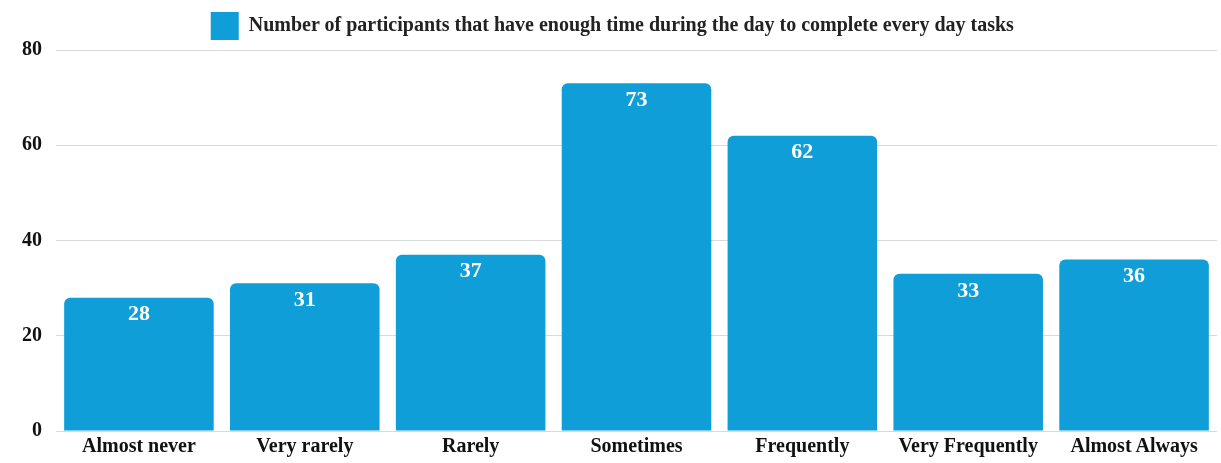 This screenshot has height=463, width=1221. Describe the element at coordinates (138, 313) in the screenshot. I see `data-label: 28` at that location.